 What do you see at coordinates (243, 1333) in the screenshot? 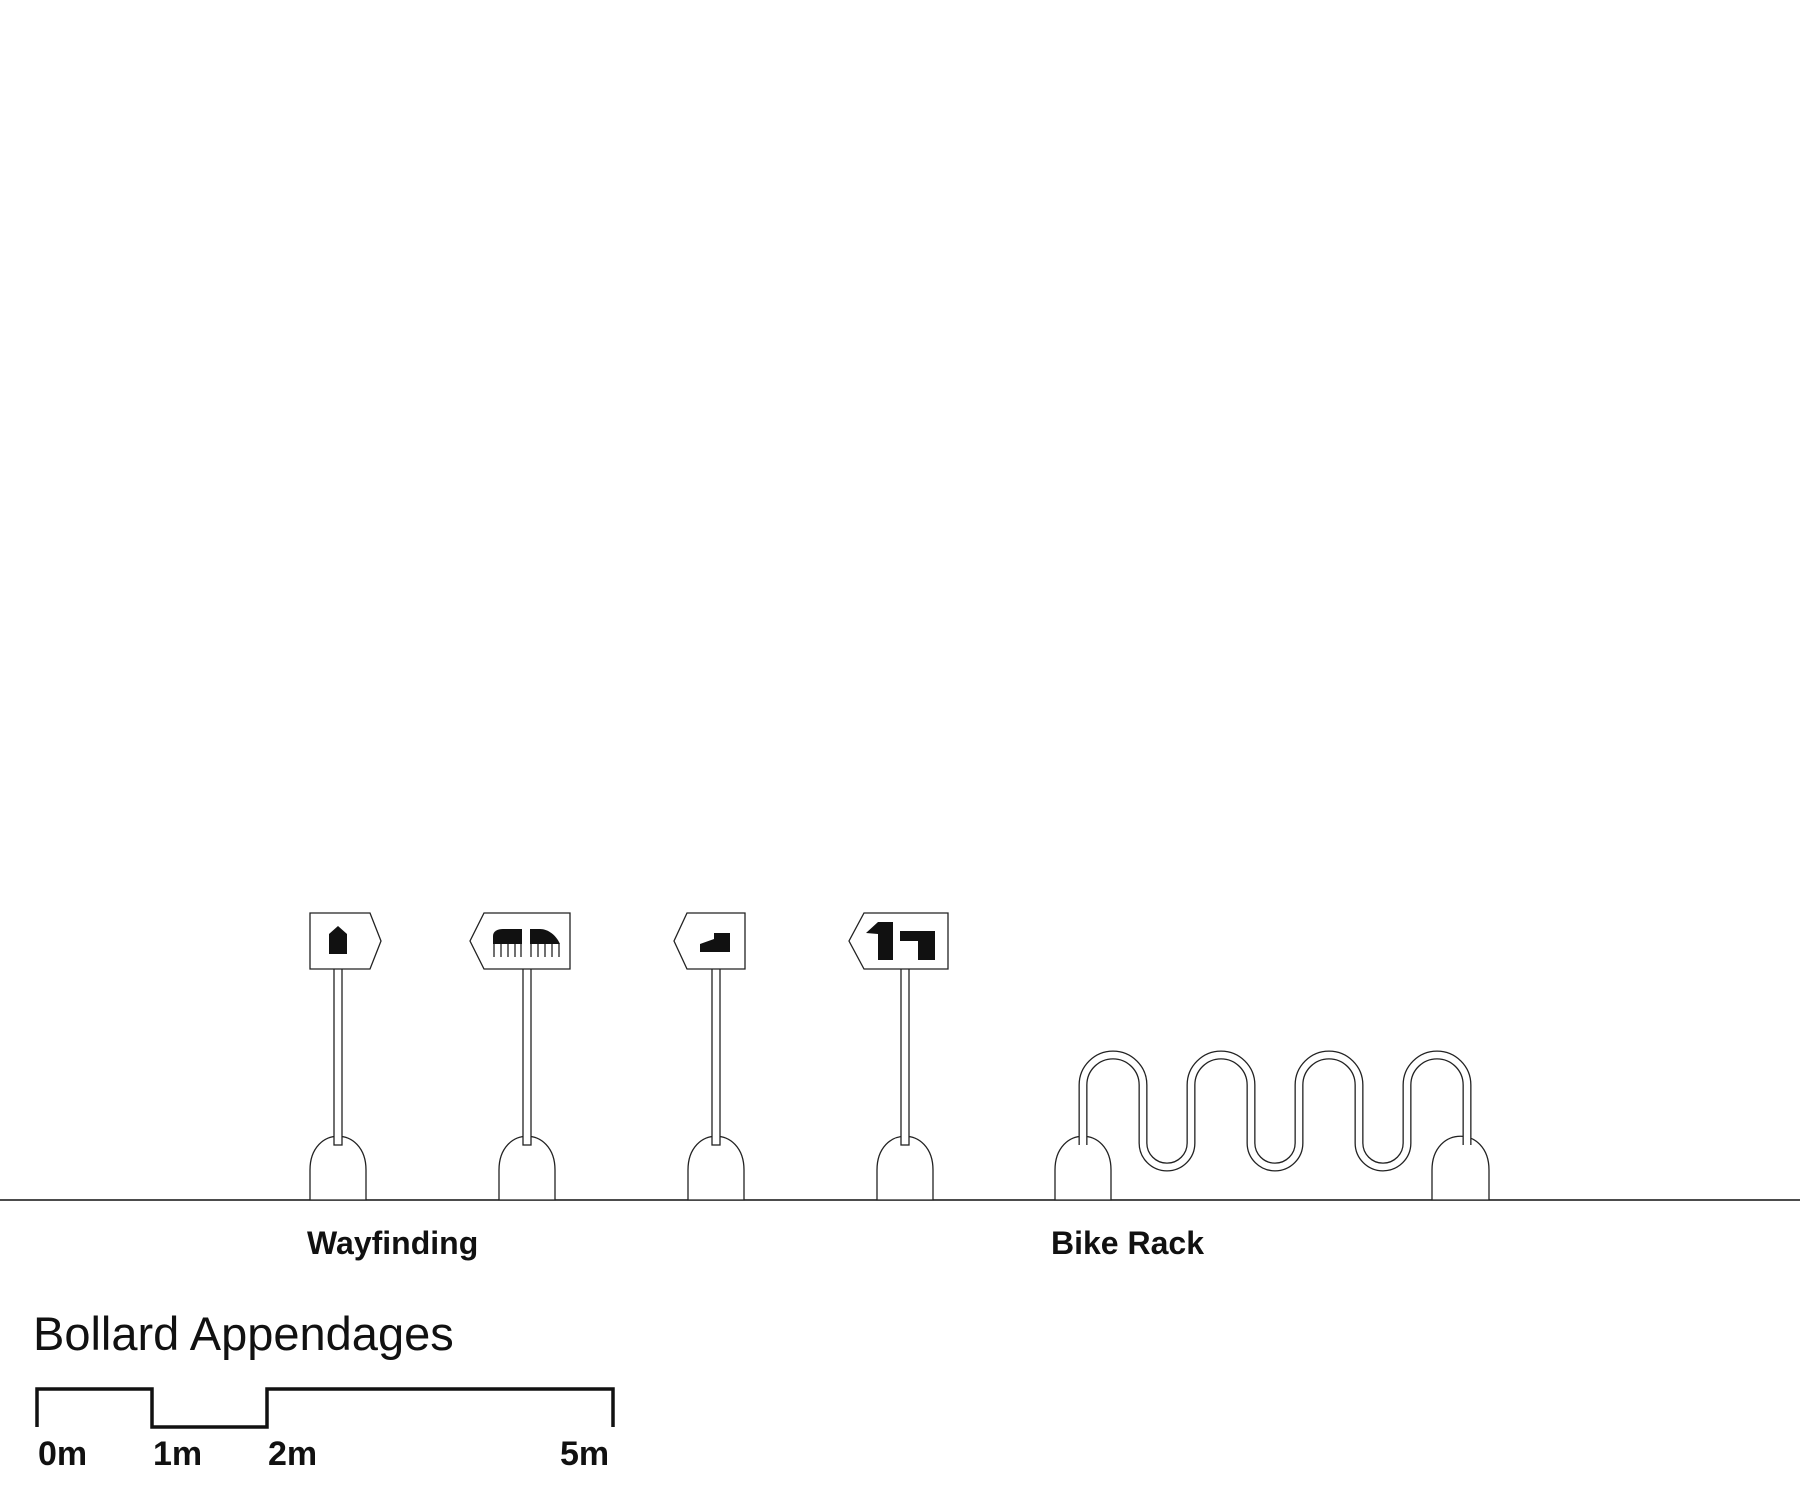
I see `page-title: Bollard Appendages` at bounding box center [243, 1333].